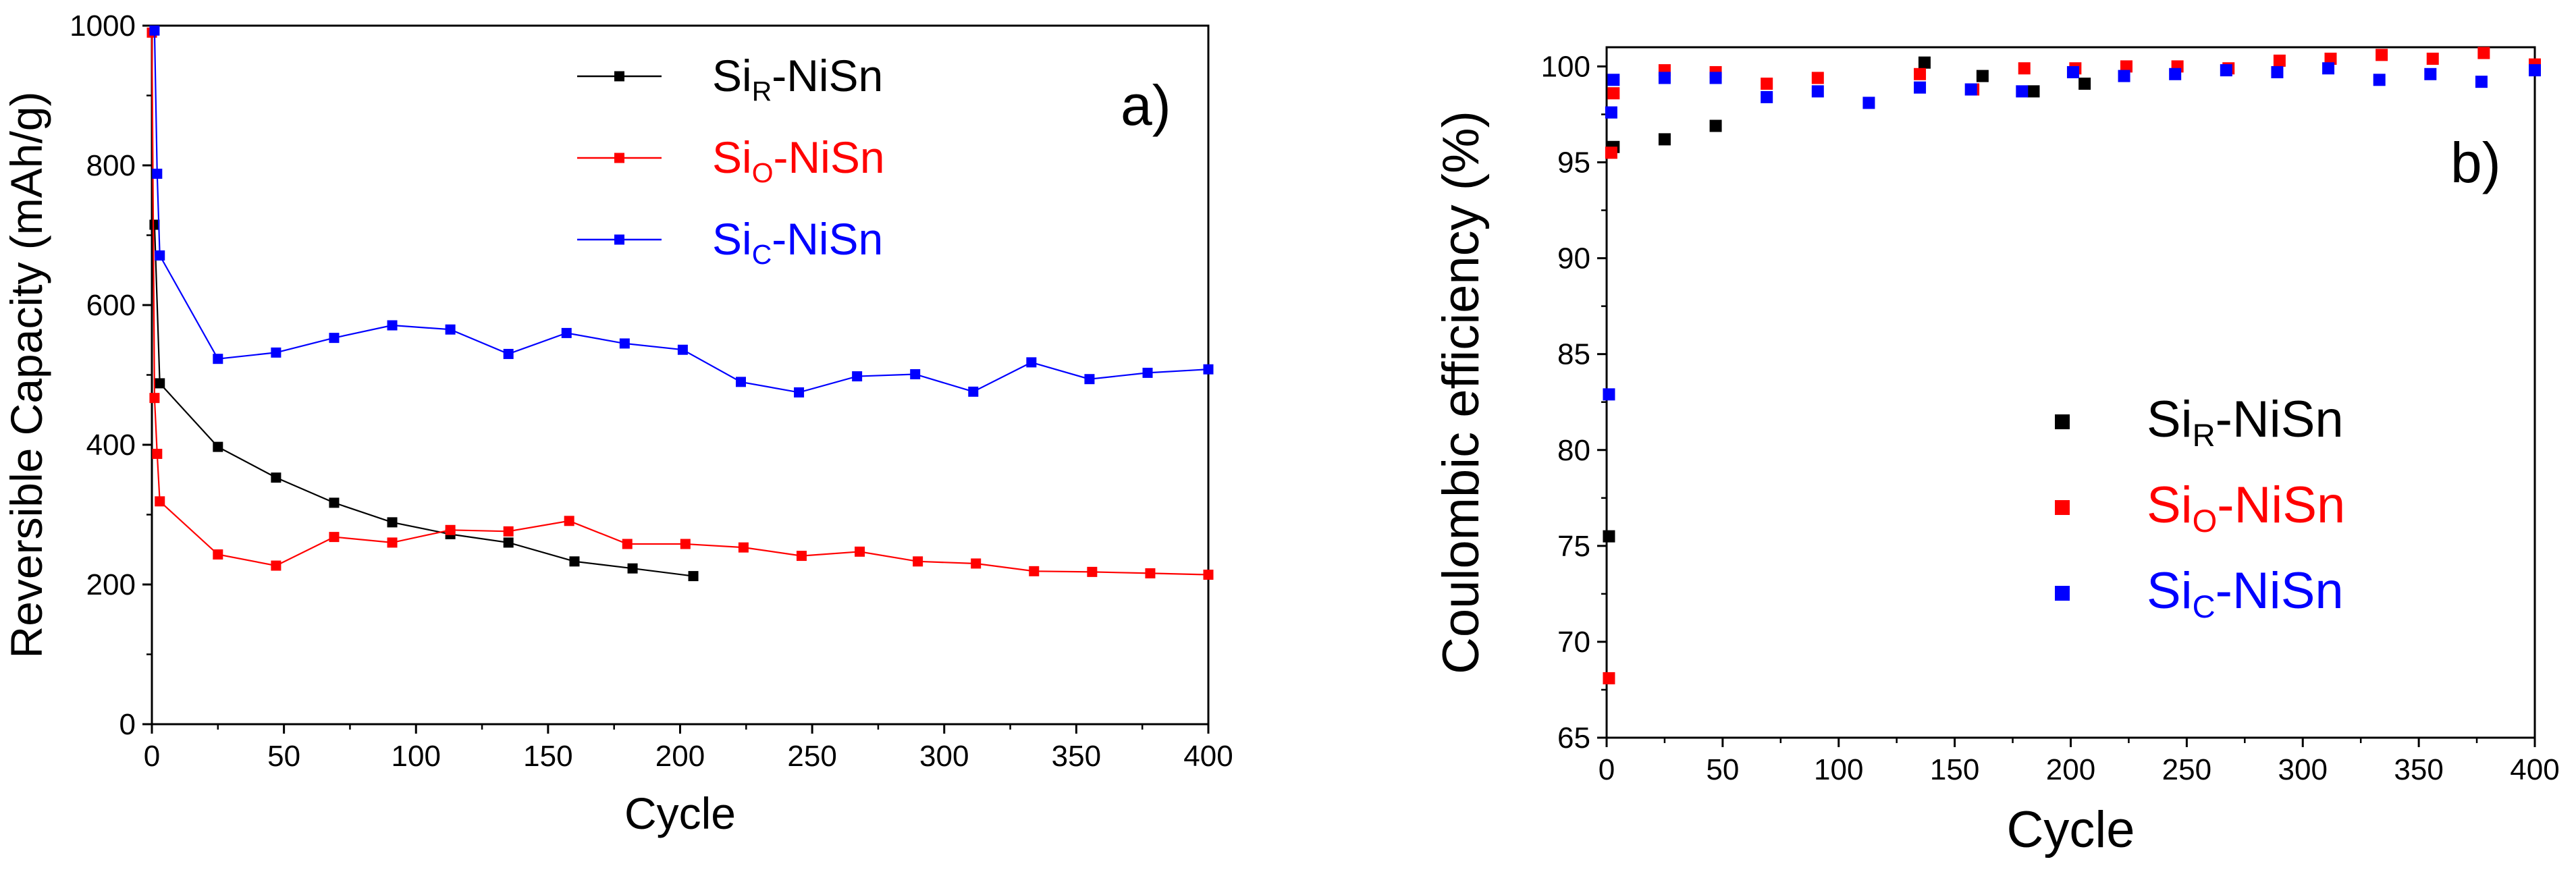  What do you see at coordinates (763, 173) in the screenshot?
I see `legend-label-subscript: O` at bounding box center [763, 173].